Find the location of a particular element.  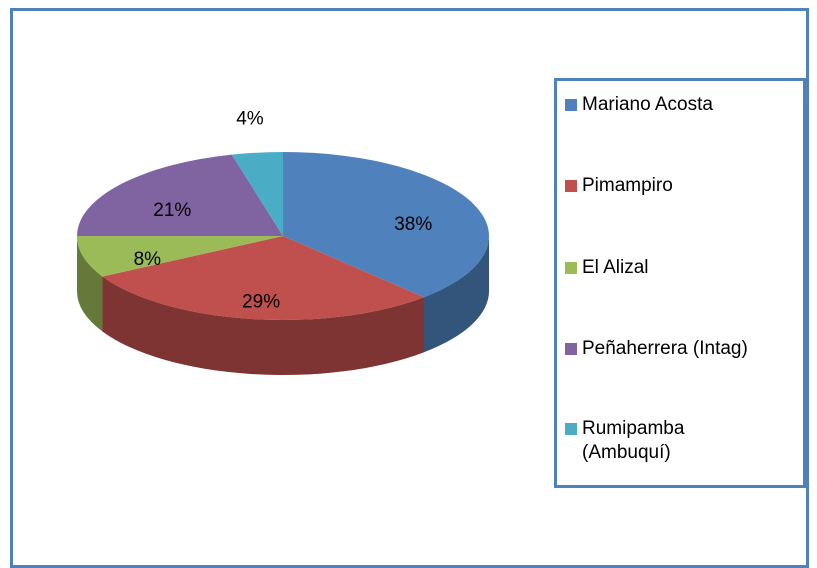

legend-item: El Alizal is located at coordinates (607, 268).